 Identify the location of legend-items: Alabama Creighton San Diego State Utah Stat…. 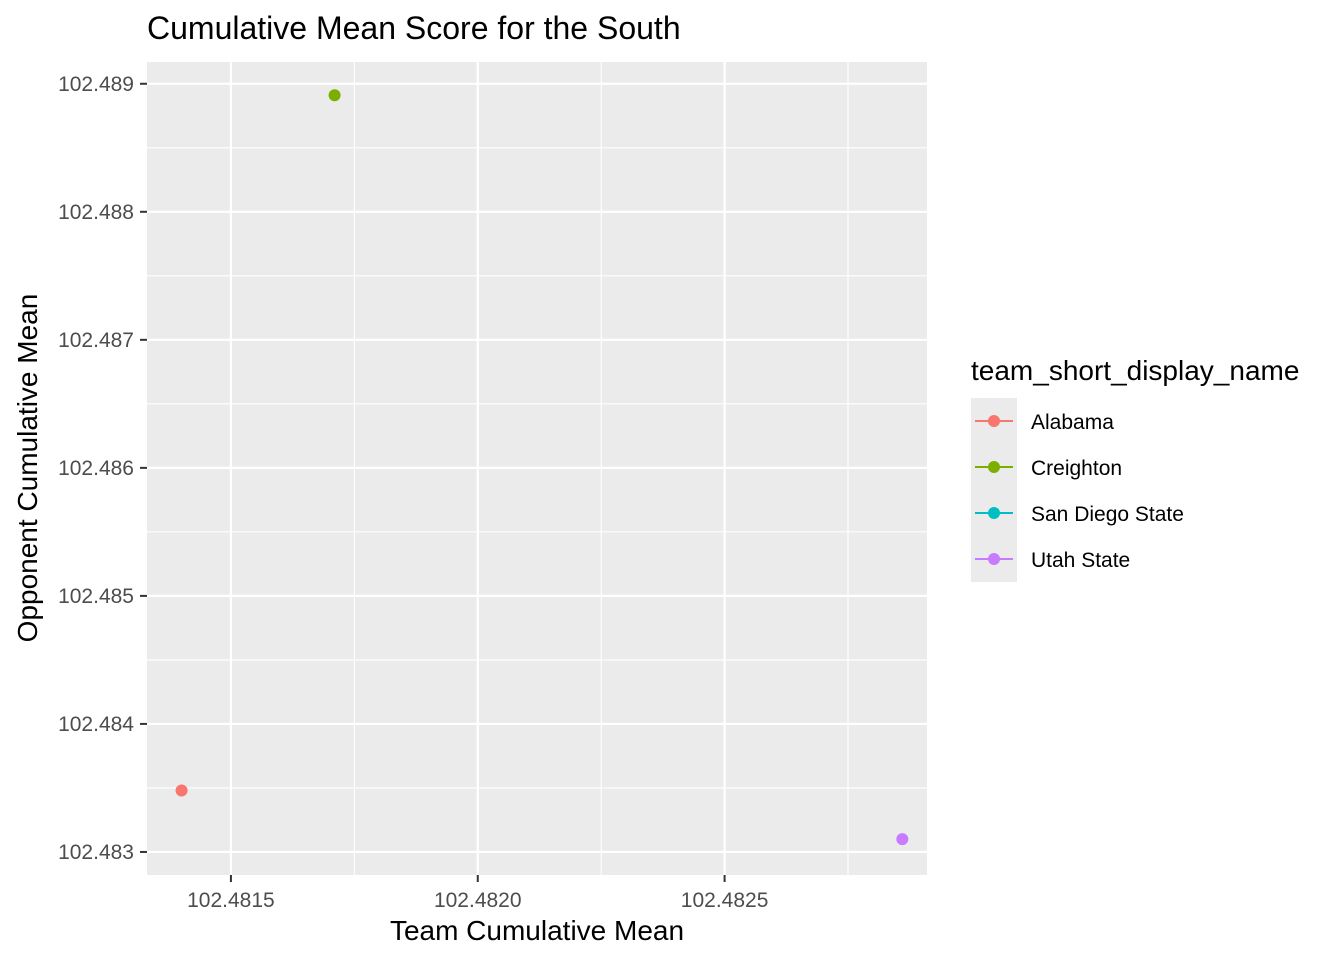
(1077, 490).